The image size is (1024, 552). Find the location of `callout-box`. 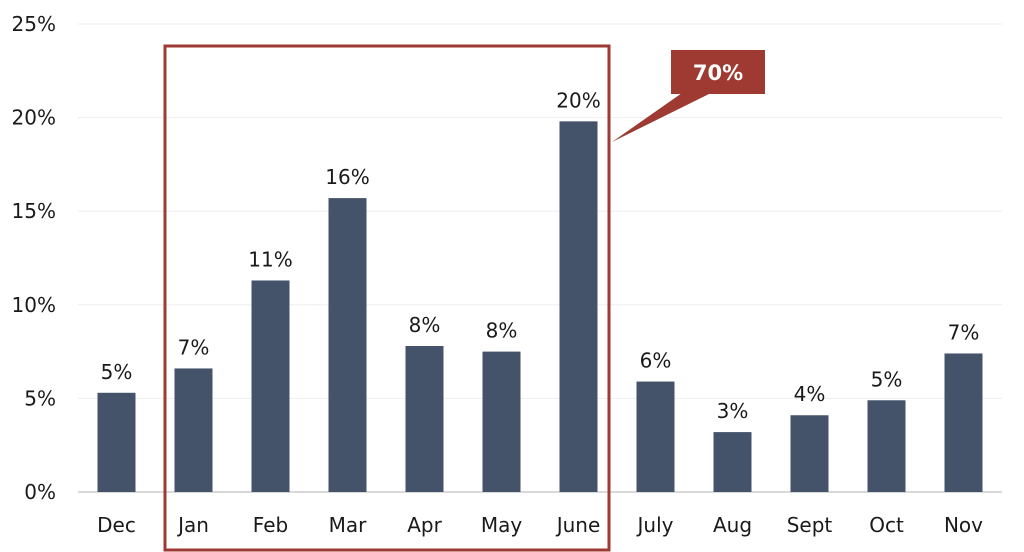

callout-box is located at coordinates (718, 72).